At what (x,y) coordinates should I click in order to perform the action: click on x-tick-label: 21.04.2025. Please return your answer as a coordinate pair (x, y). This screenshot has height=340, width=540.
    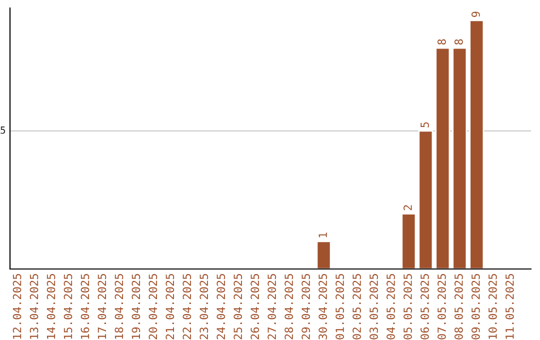
    Looking at the image, I should click on (170, 307).